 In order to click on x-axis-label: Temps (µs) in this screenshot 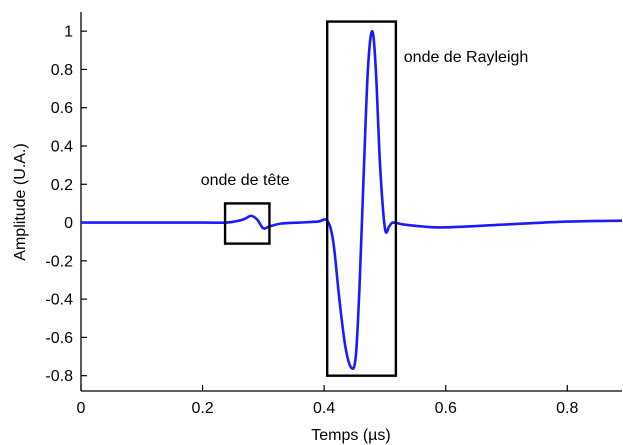, I will do `click(350, 435)`.